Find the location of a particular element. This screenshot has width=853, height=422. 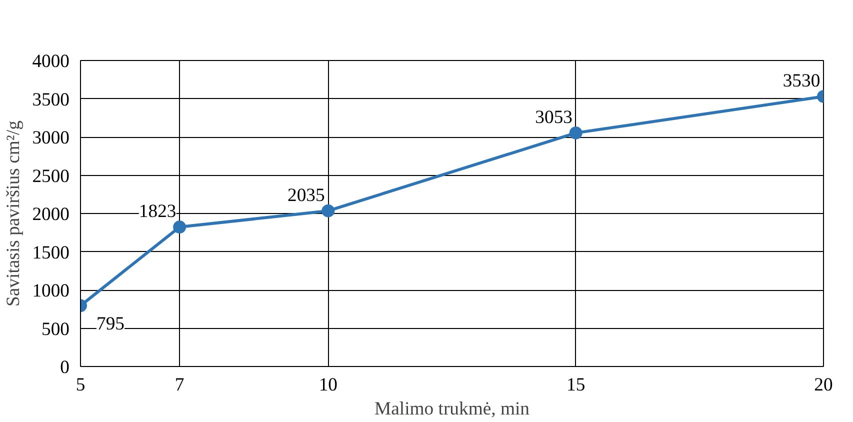

x-tick-label: 10 is located at coordinates (328, 385).